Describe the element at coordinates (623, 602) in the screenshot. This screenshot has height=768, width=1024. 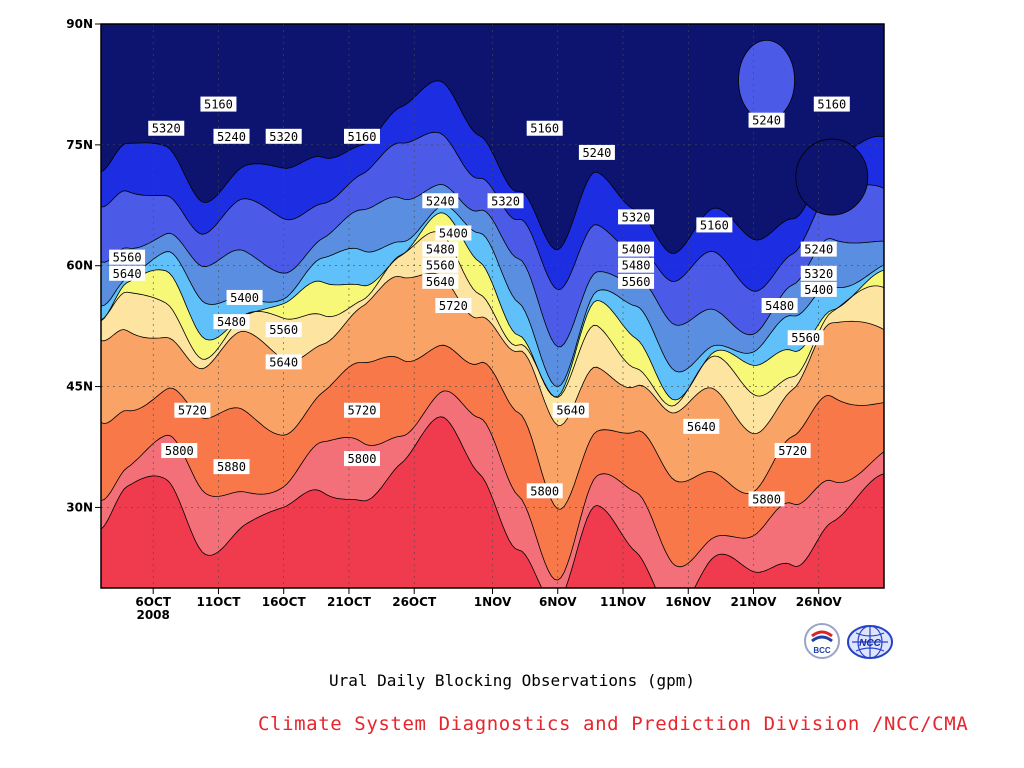
I see `x-tick-label: 11NOV` at that location.